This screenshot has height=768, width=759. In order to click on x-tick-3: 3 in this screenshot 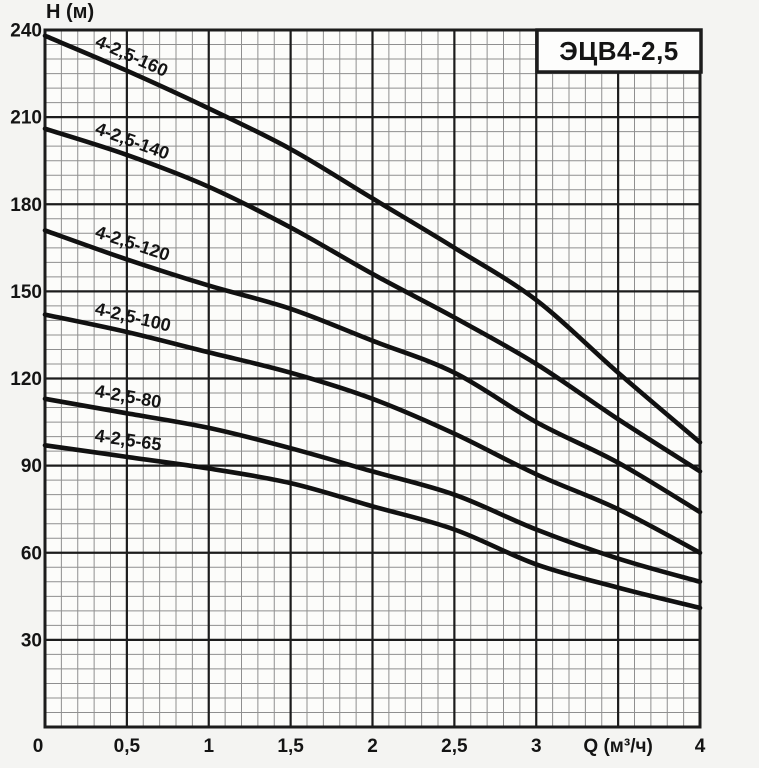, I will do `click(536, 746)`.